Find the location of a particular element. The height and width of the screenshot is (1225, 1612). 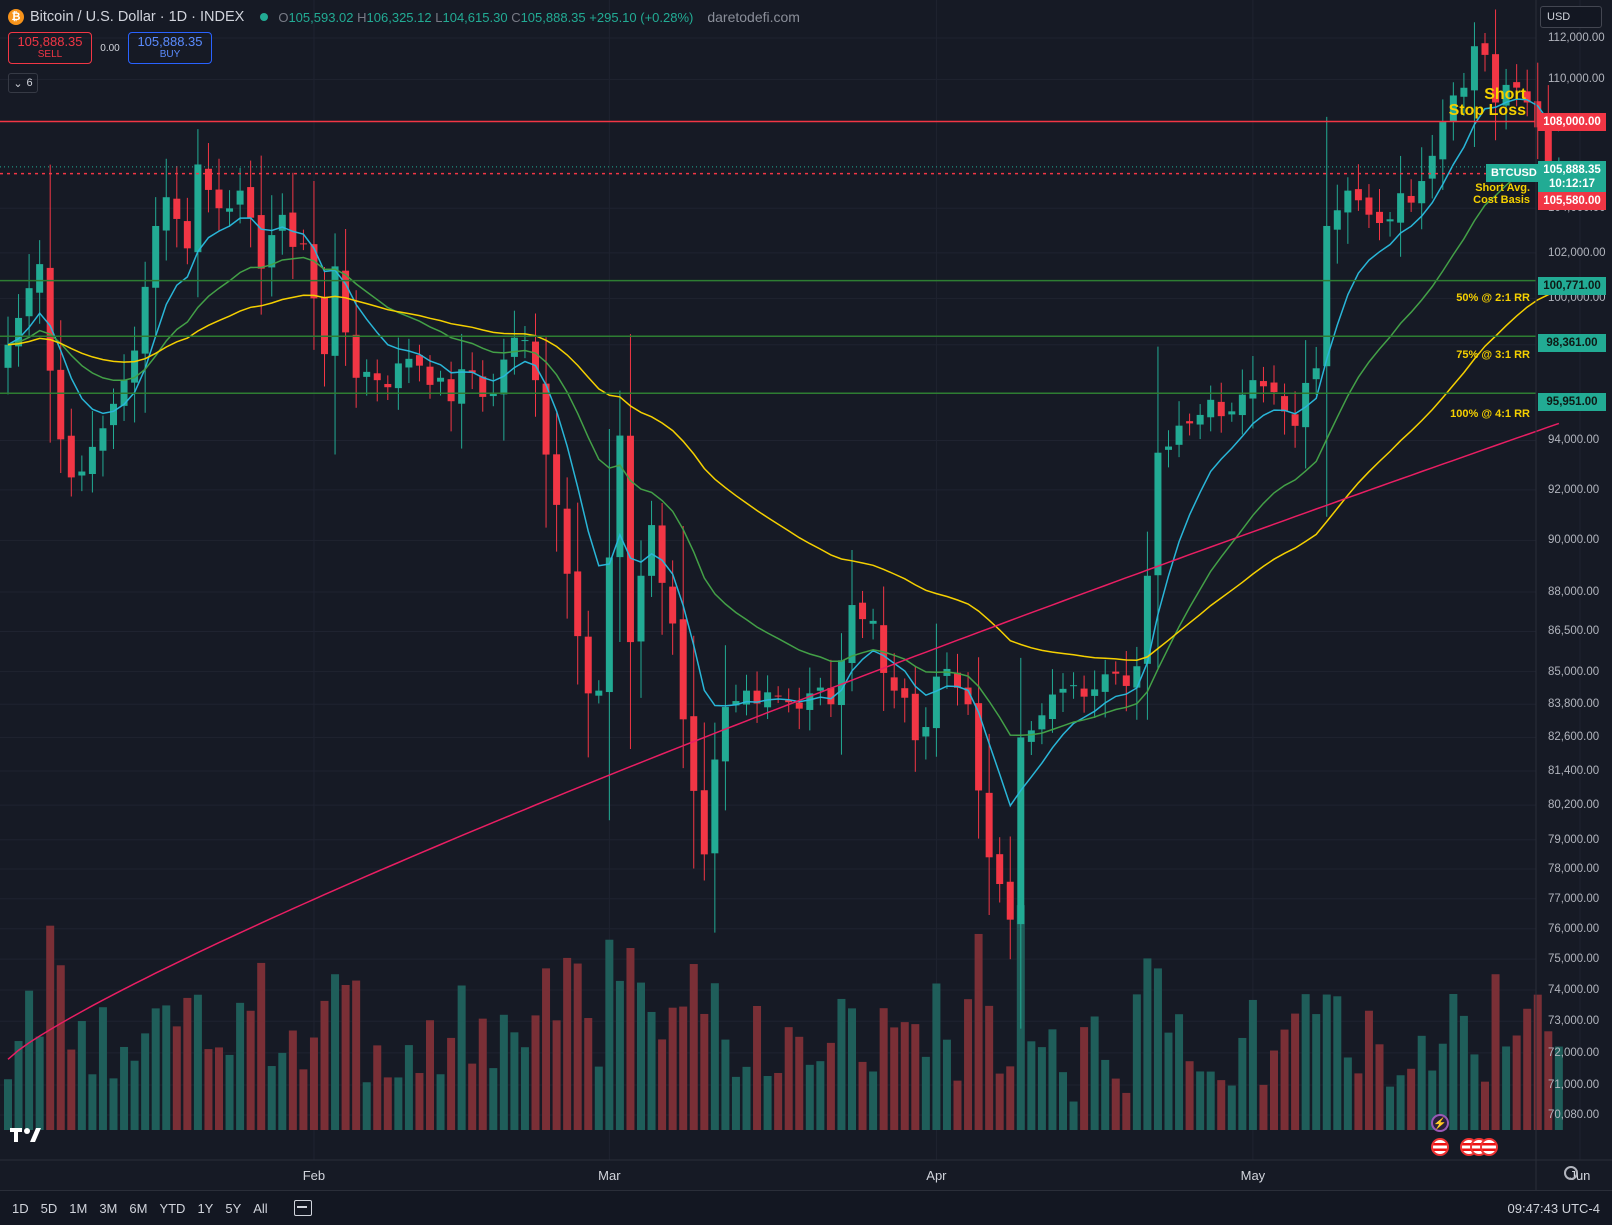

range-ytd: YTD is located at coordinates (172, 1208).